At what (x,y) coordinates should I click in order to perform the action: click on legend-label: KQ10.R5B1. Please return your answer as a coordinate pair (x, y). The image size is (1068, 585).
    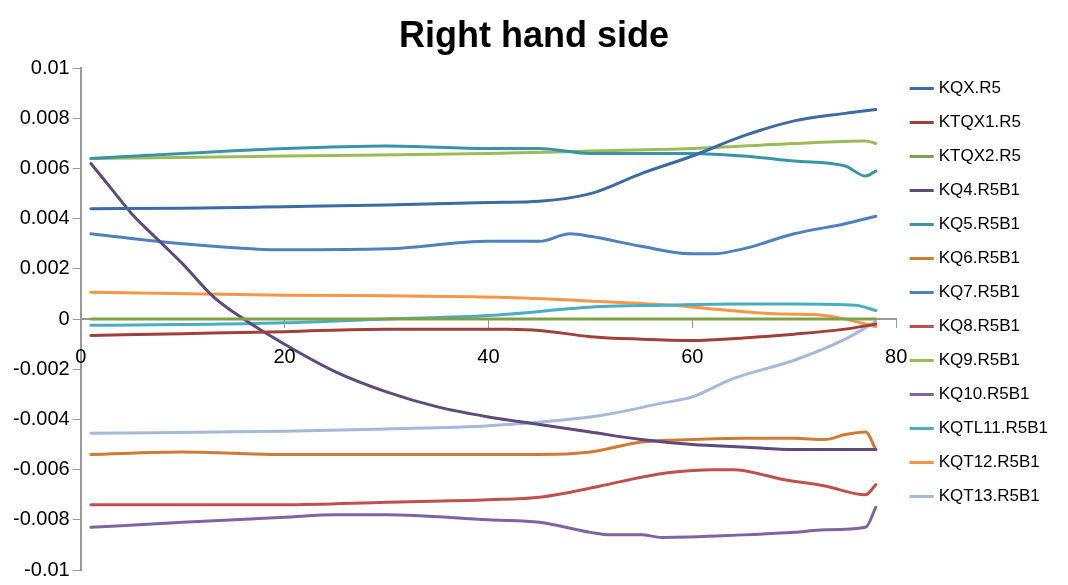
    Looking at the image, I should click on (984, 394).